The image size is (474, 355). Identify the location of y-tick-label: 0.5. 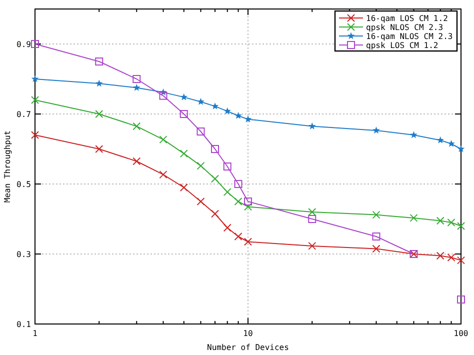
(24, 184).